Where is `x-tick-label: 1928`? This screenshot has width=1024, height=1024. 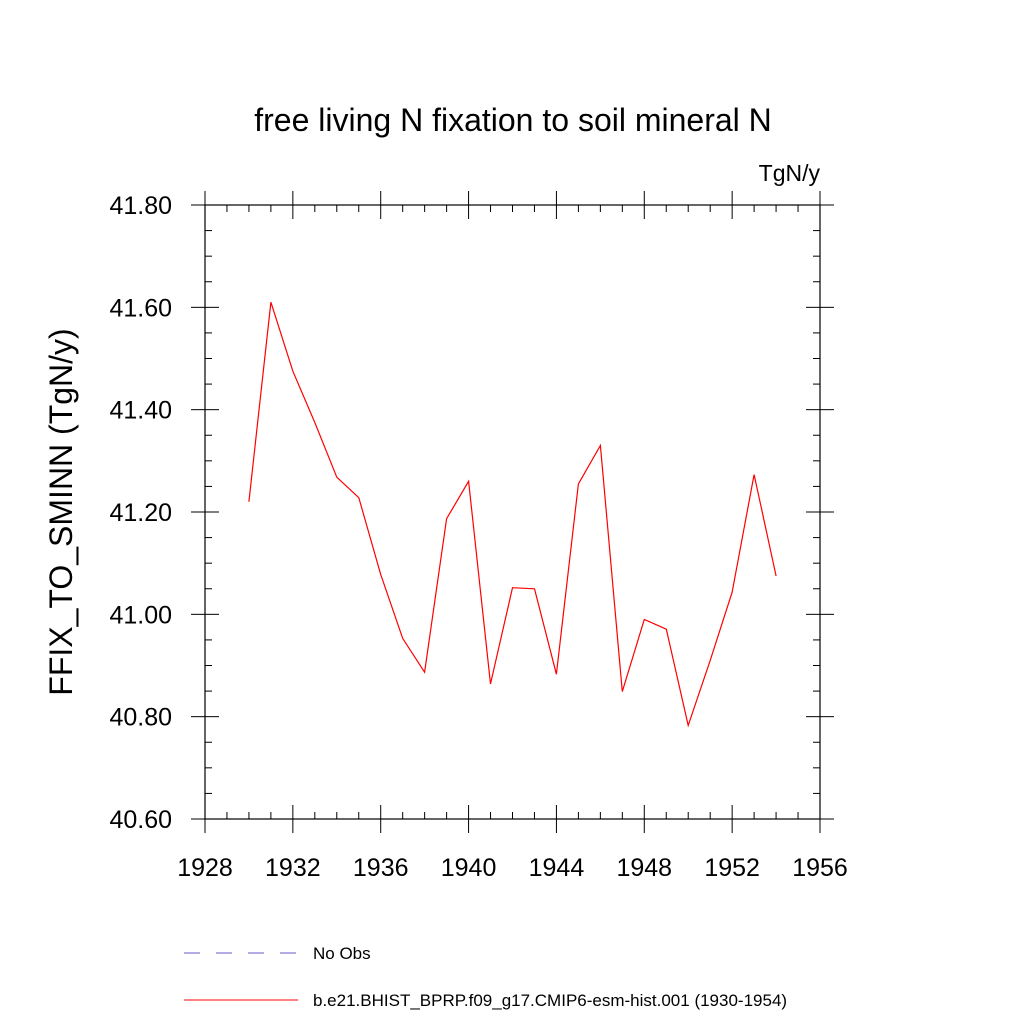 x-tick-label: 1928 is located at coordinates (205, 868).